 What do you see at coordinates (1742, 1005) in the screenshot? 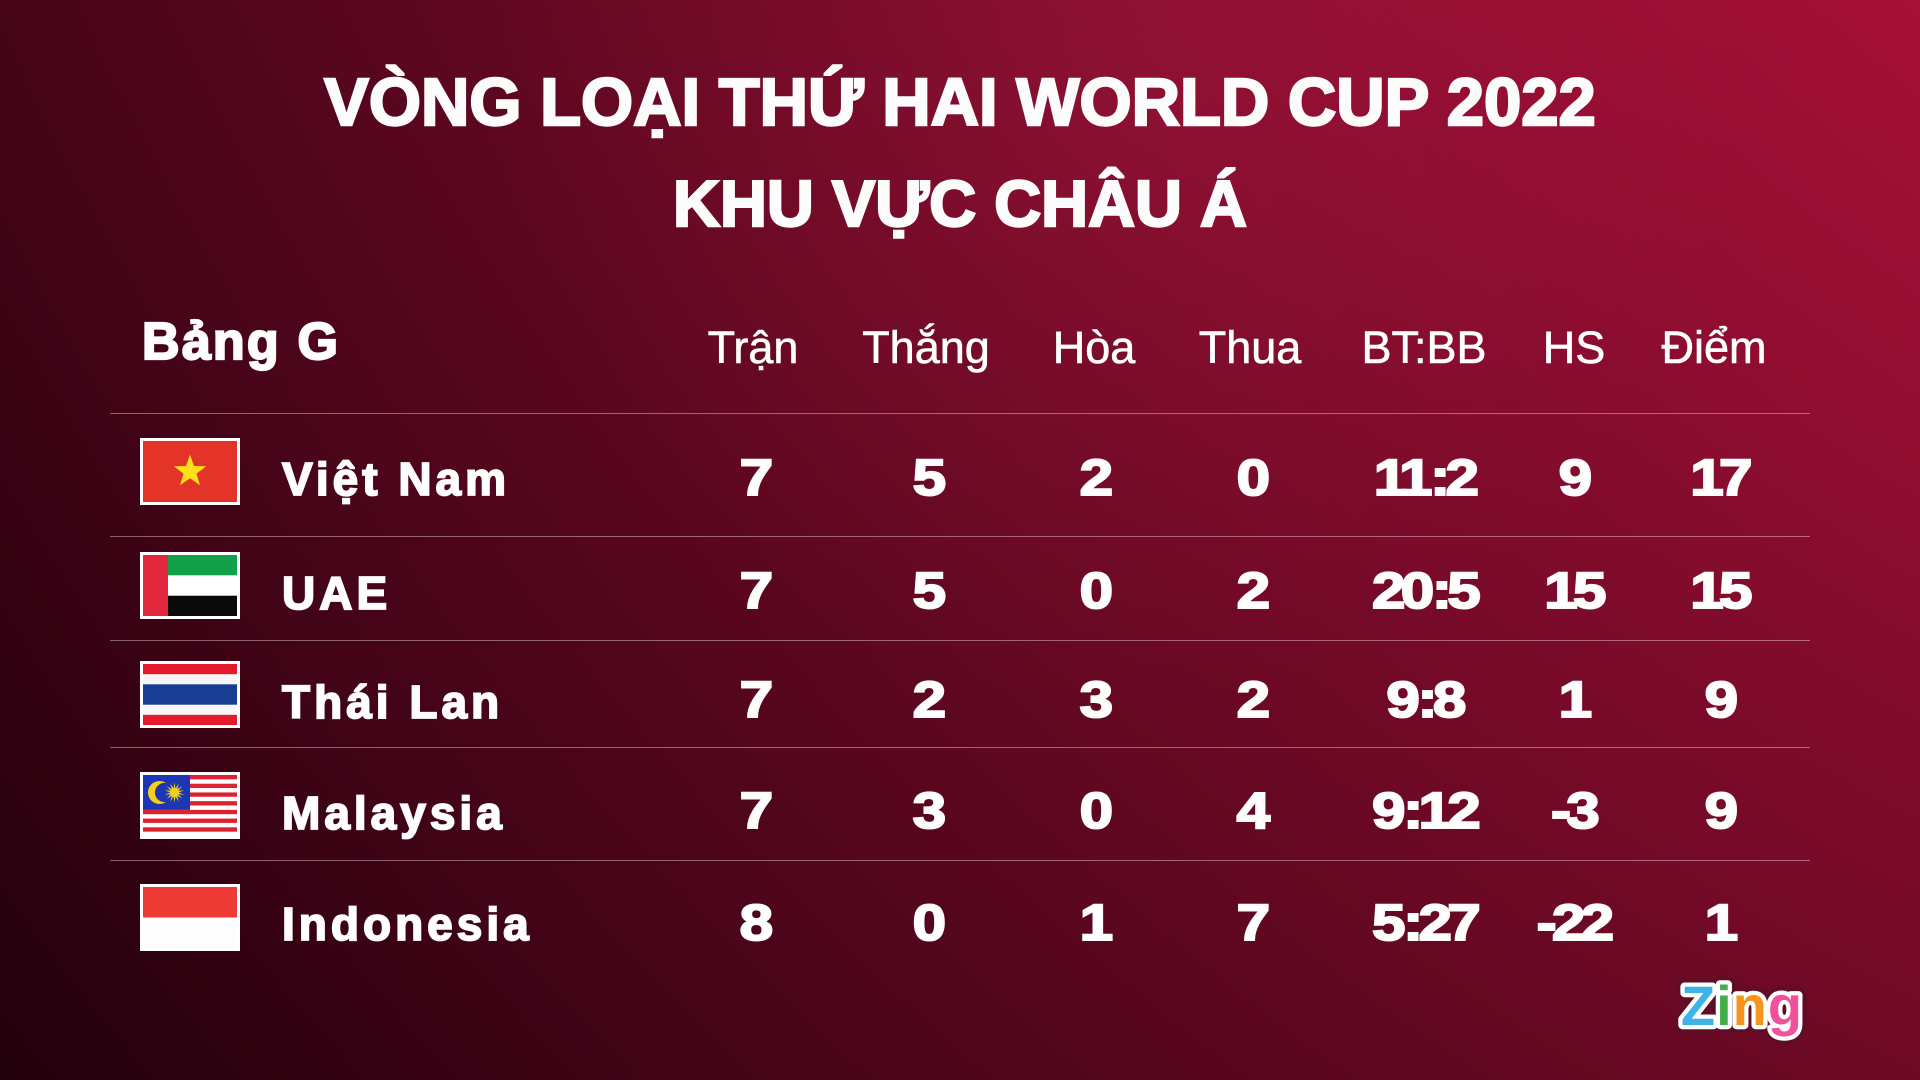
I see `svg-text: Zing` at bounding box center [1742, 1005].